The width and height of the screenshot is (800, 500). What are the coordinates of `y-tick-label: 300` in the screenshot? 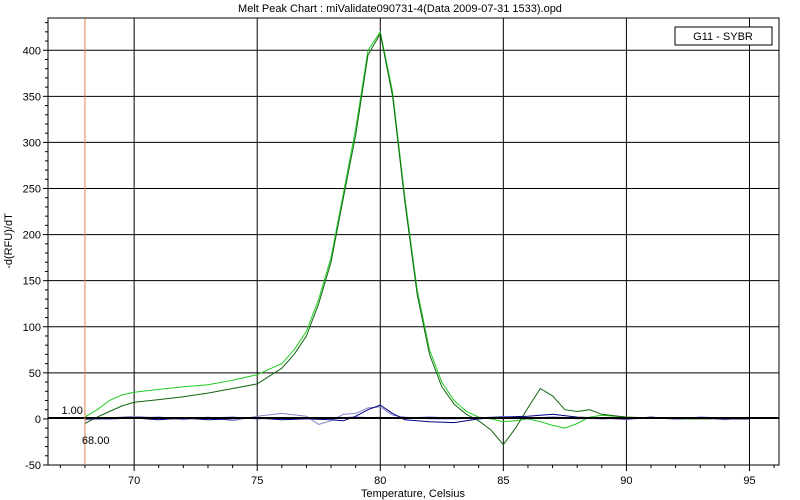 It's located at (32, 143).